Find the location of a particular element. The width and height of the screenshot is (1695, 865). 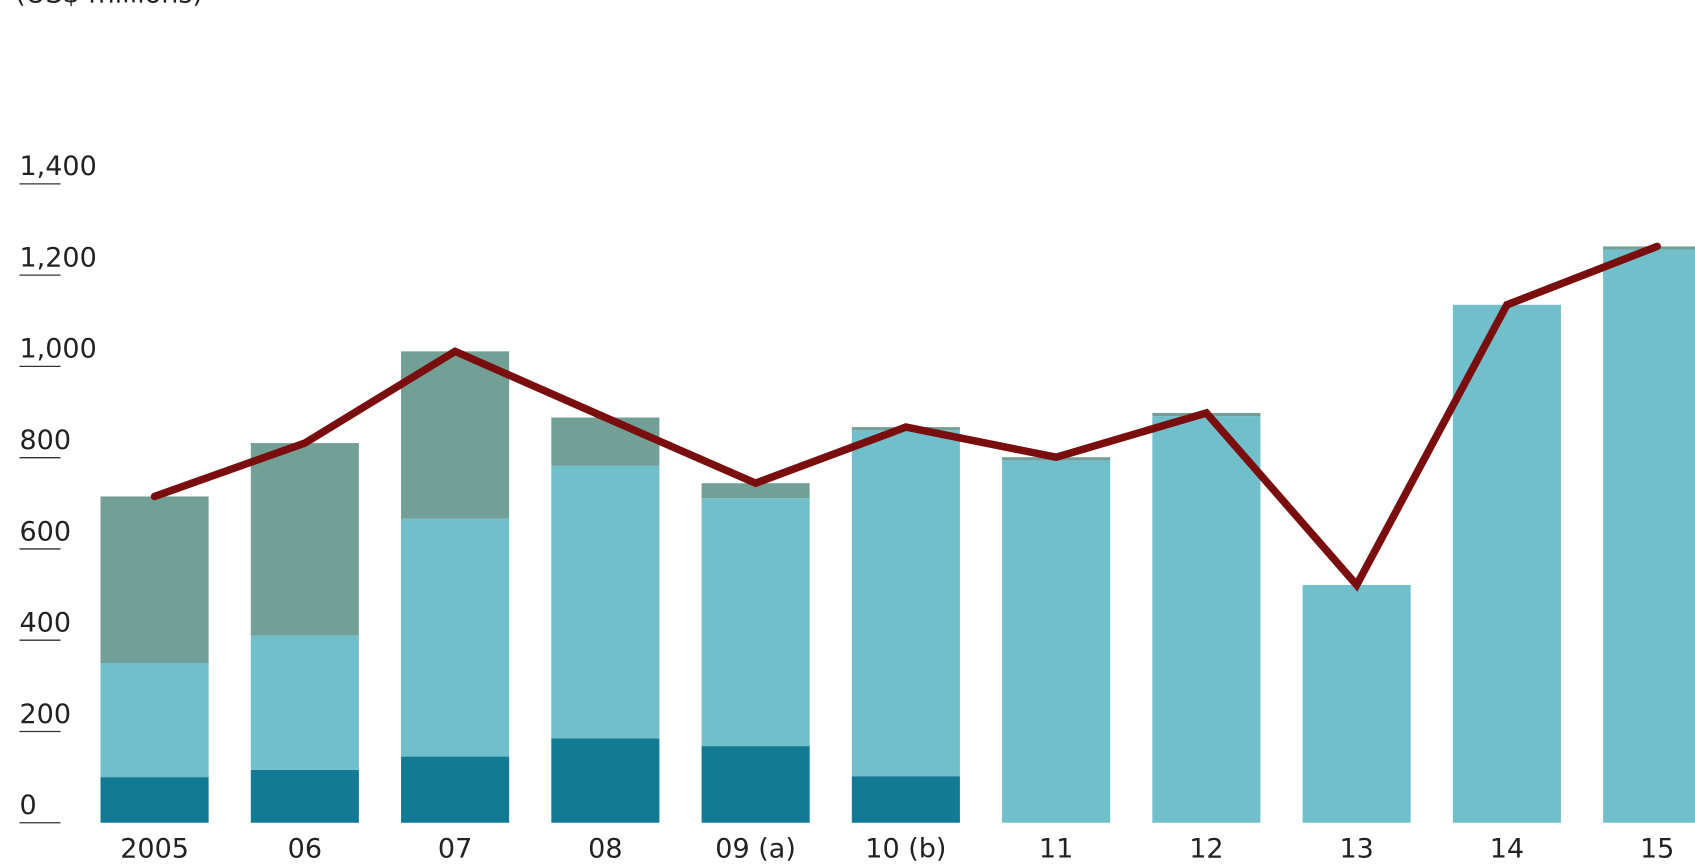

x-tick-label: 06 is located at coordinates (305, 848).